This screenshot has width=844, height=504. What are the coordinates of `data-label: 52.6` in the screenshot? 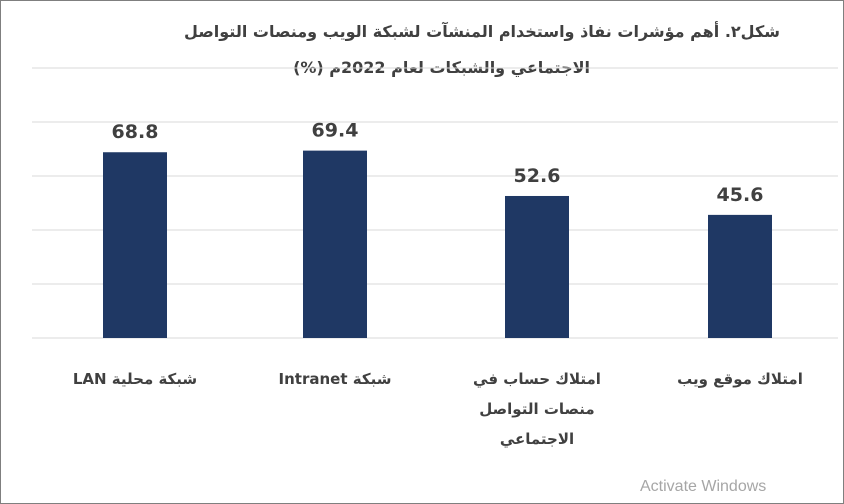 It's located at (537, 176).